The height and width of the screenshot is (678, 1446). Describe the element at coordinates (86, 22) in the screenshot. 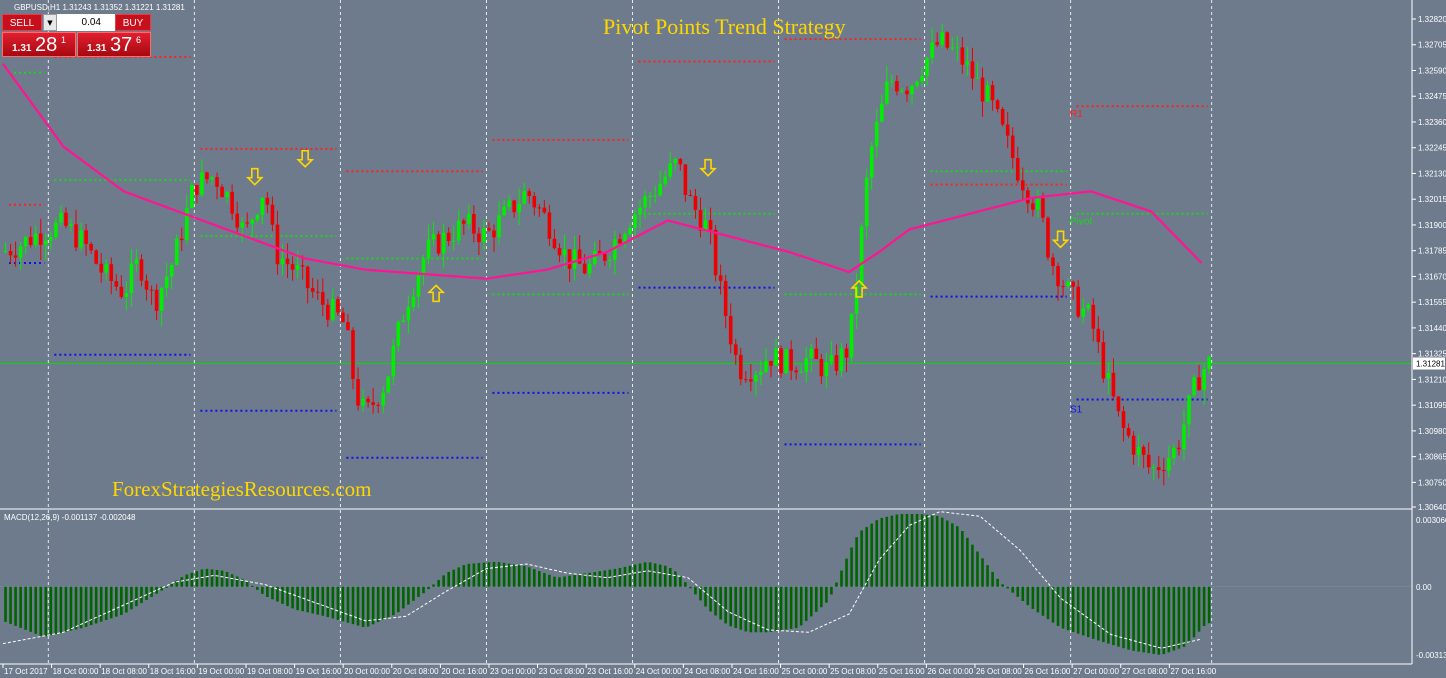

I see `lot-size-input: 0.04` at that location.